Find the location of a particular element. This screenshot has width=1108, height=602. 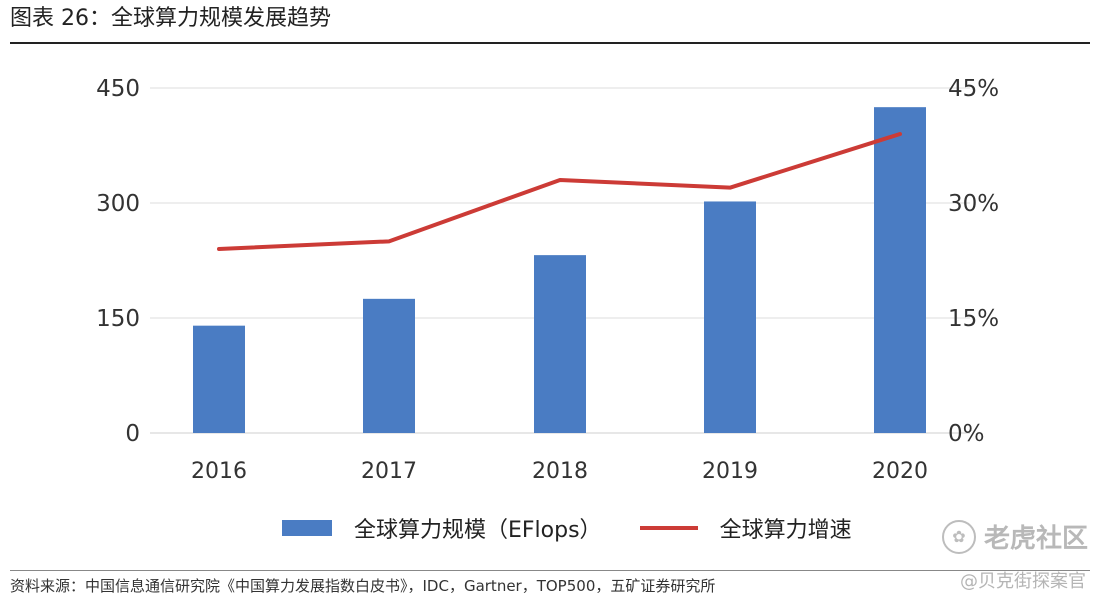

x-axis: 2016 2017 2018 2019 2020 is located at coordinates (559, 471).